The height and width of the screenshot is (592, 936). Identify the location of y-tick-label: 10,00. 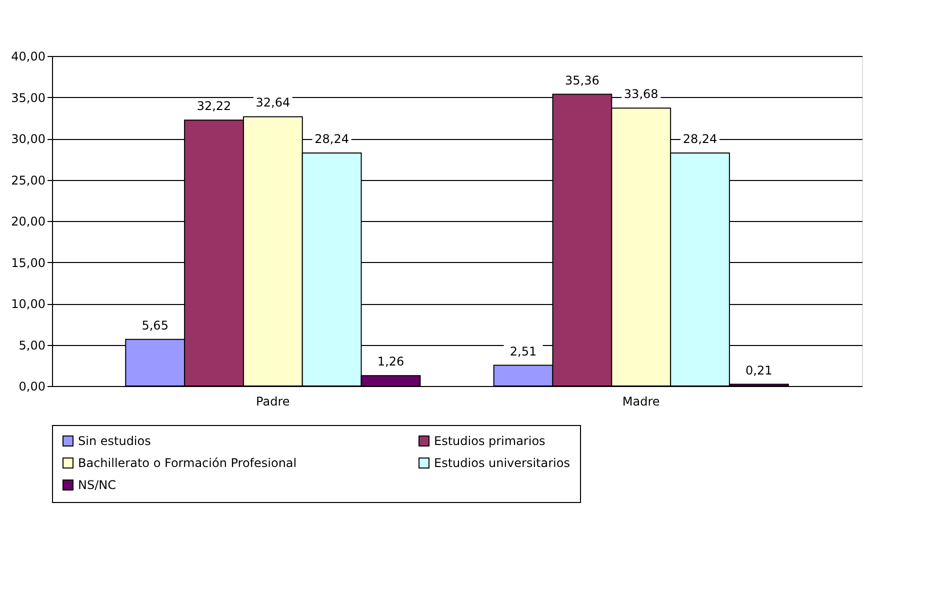
(28, 304).